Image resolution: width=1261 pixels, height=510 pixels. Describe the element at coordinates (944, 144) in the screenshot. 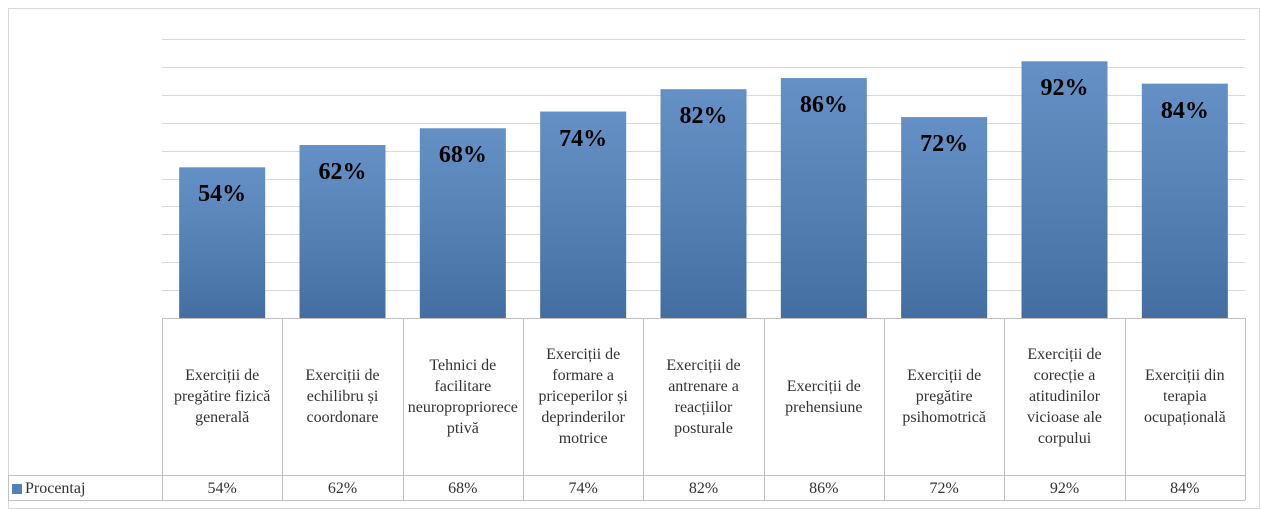

I see `data-label: 72%` at that location.